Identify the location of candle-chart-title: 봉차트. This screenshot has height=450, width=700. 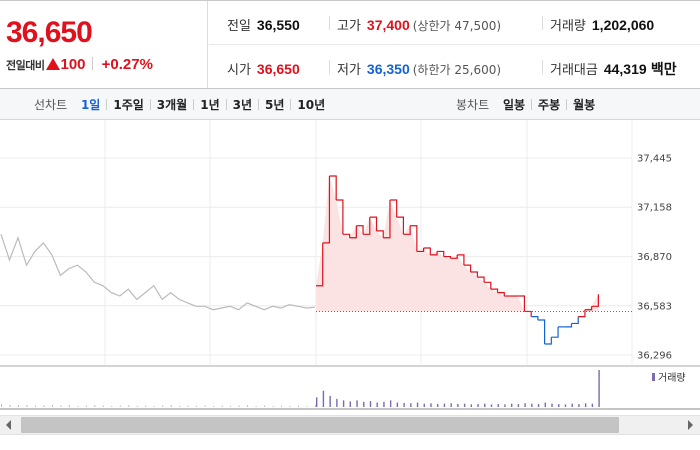
(473, 105).